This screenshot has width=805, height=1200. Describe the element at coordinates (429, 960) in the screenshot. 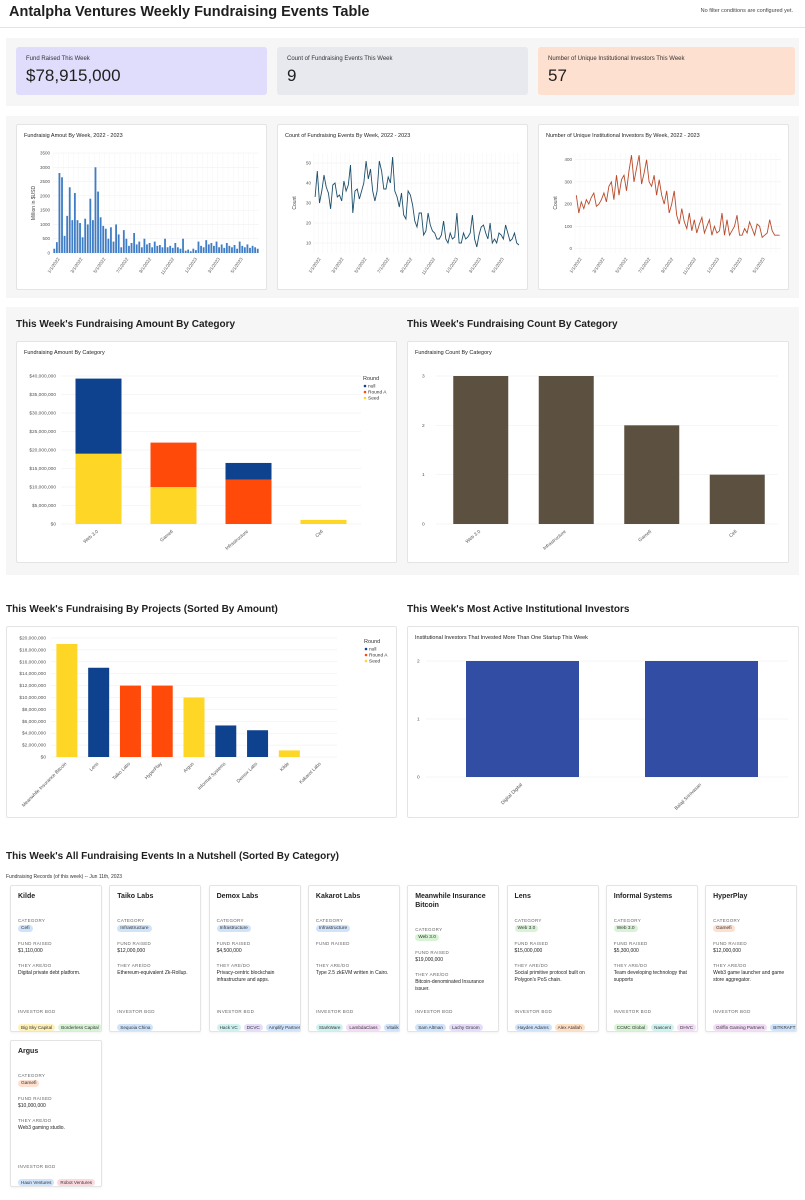

I see `fund-raised-value: $19,000,000` at that location.